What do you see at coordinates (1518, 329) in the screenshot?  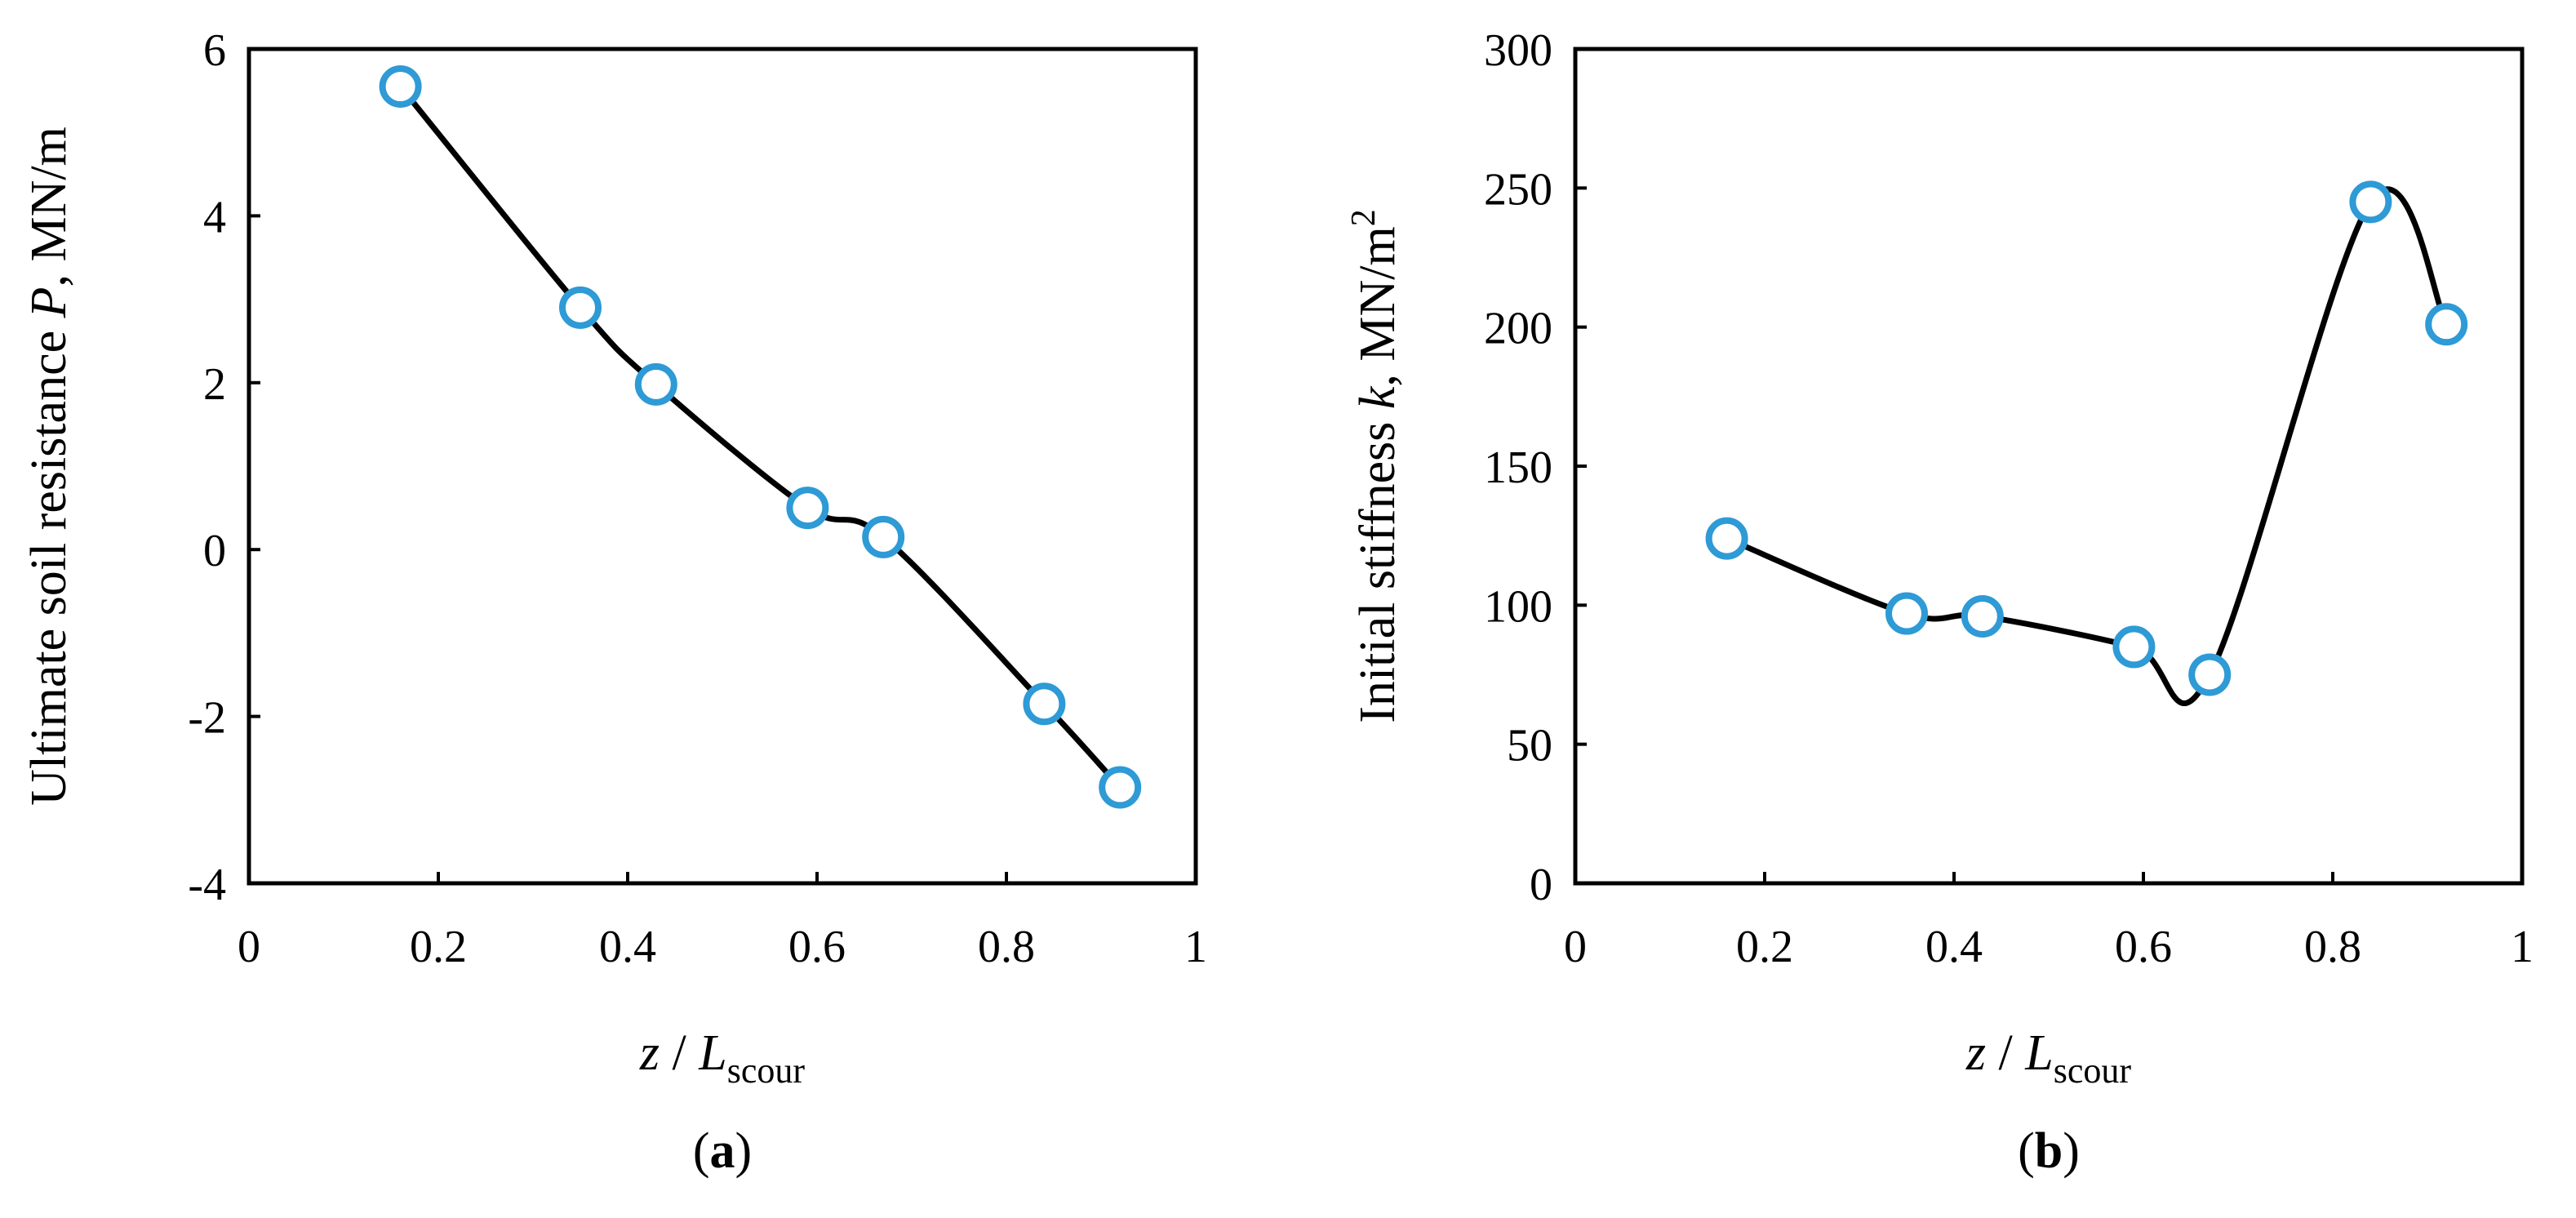 I see `y-tick-label: 200` at bounding box center [1518, 329].